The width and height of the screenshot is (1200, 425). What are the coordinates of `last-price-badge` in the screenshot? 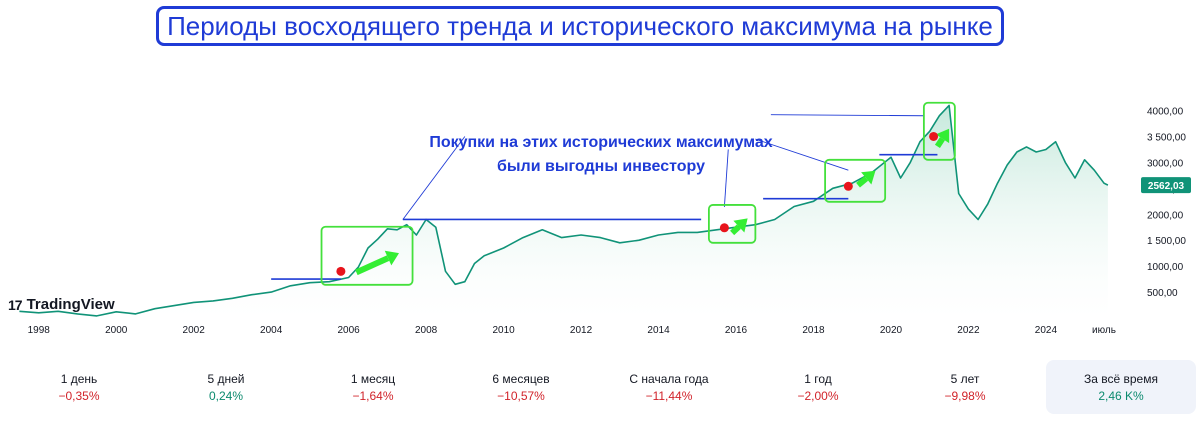 It's located at (1166, 185).